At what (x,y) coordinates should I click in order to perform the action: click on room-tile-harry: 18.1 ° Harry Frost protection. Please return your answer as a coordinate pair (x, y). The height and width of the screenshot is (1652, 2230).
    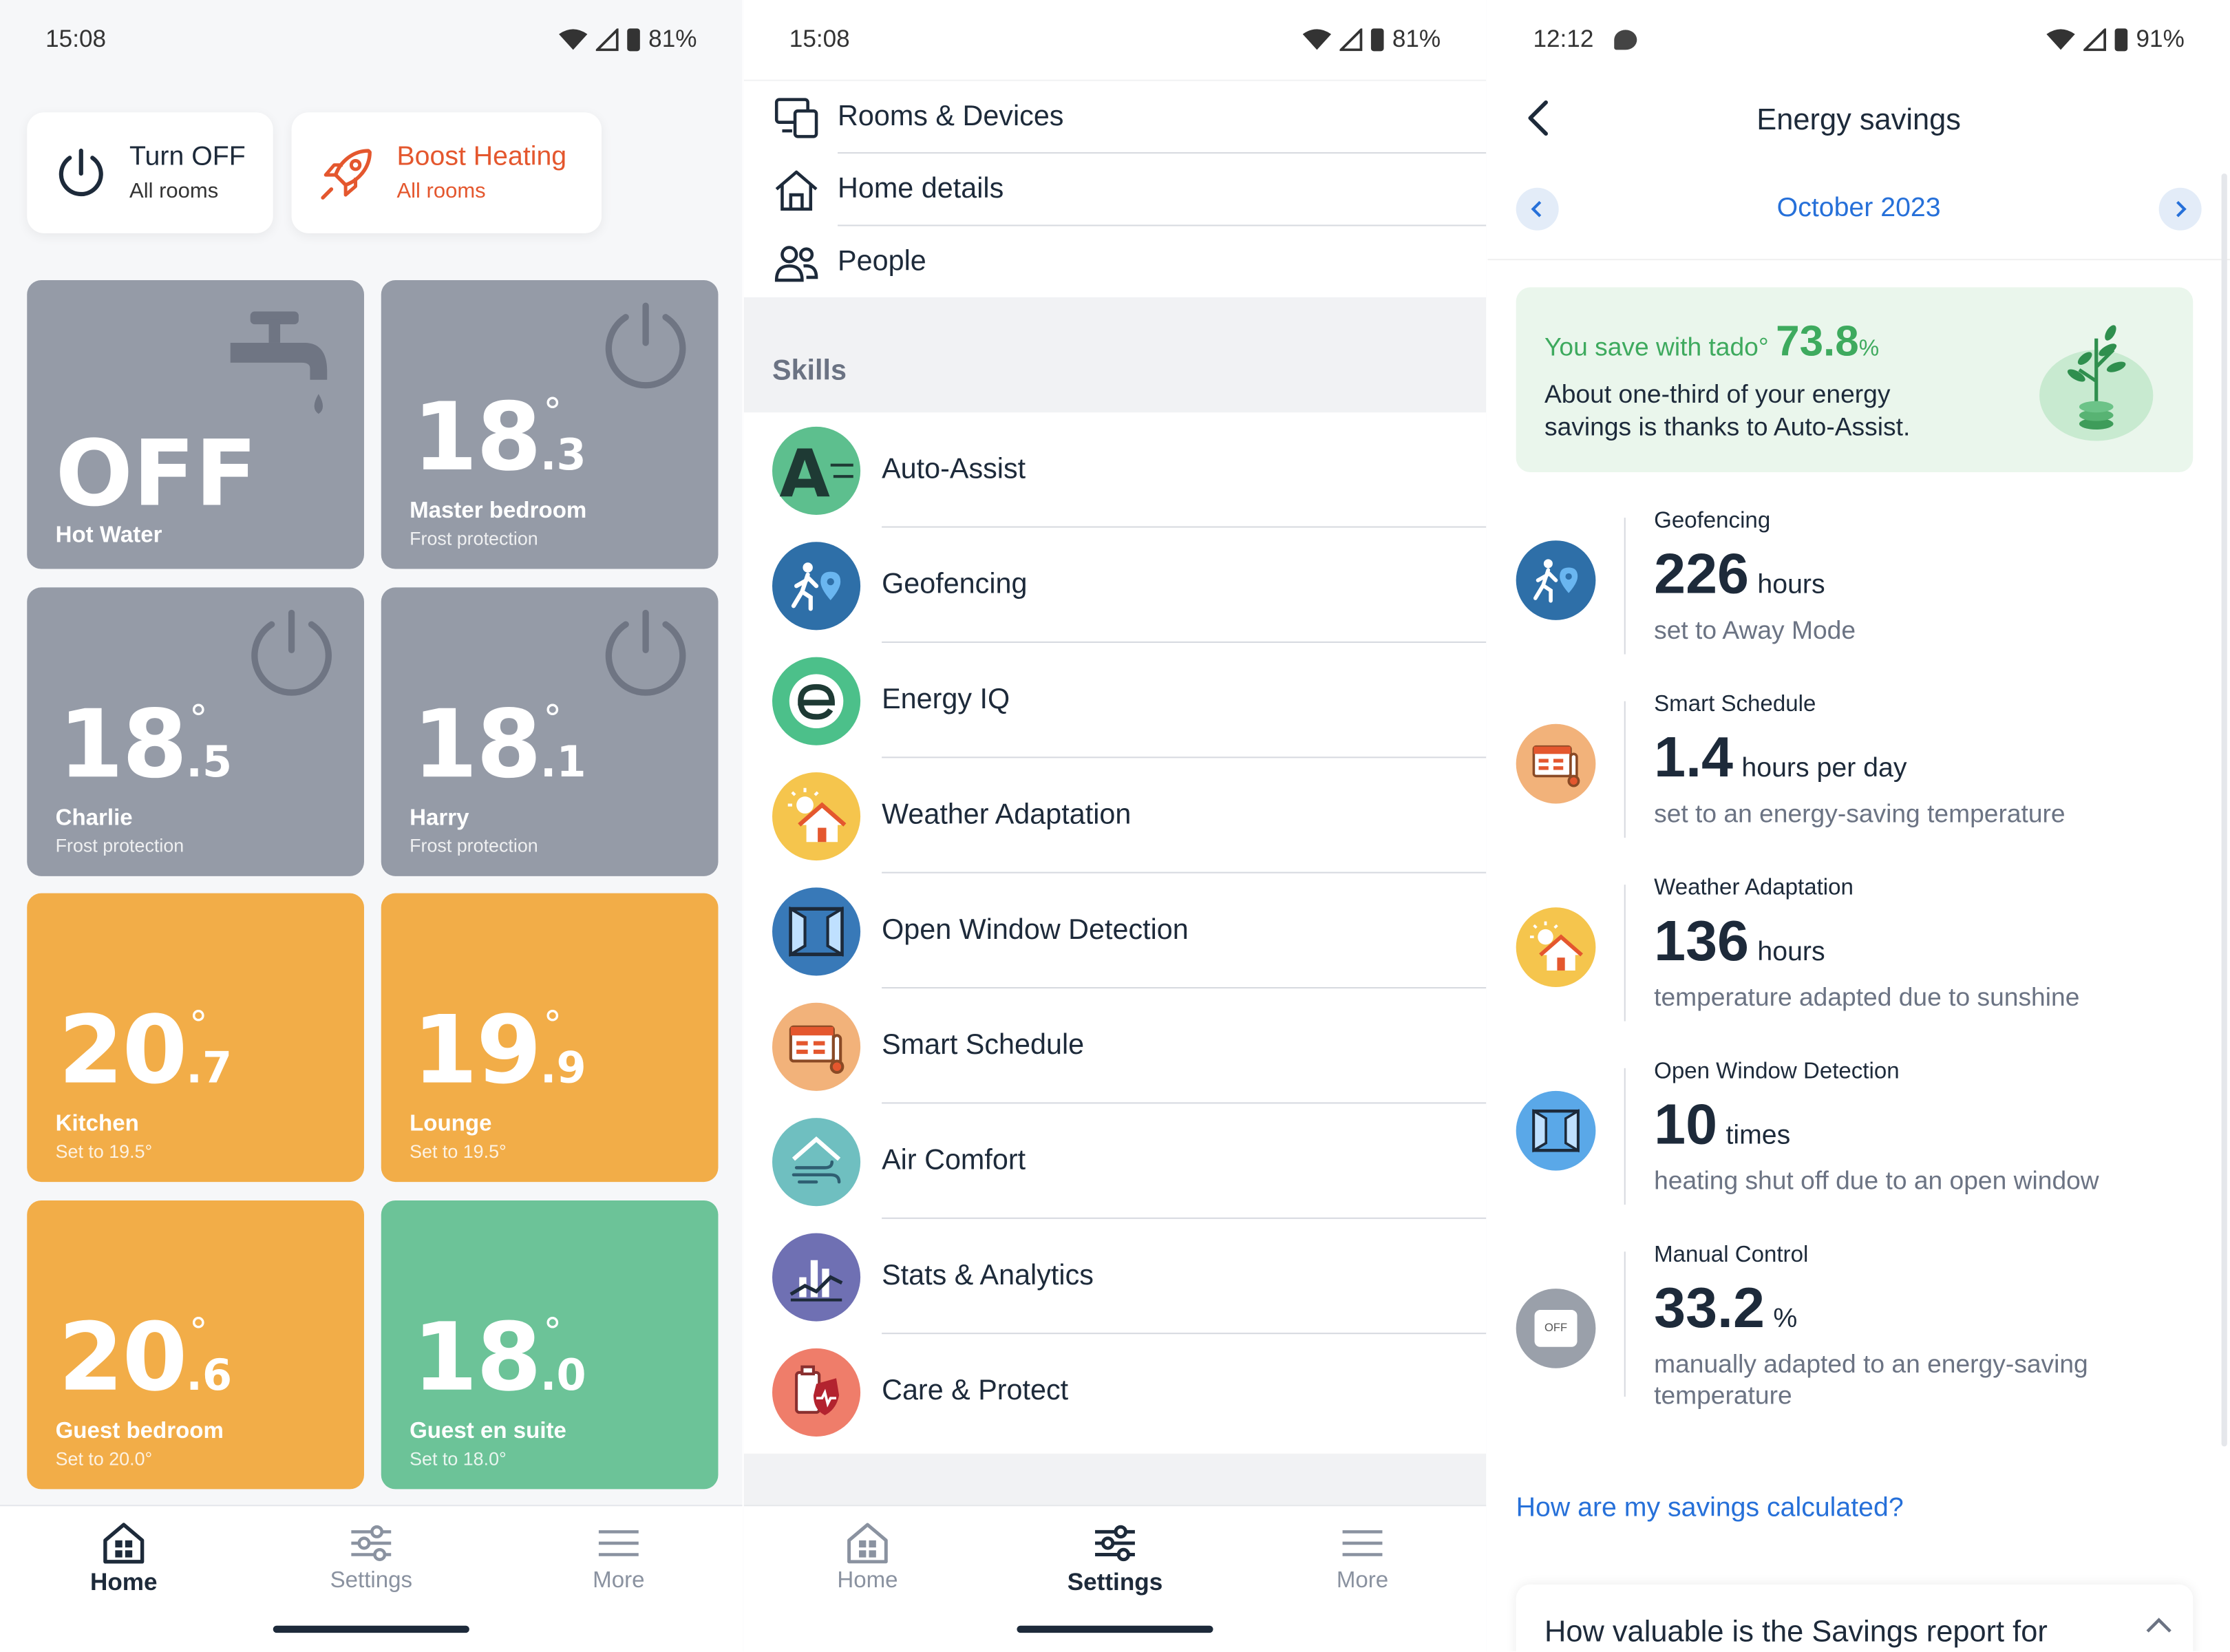
    Looking at the image, I should click on (550, 732).